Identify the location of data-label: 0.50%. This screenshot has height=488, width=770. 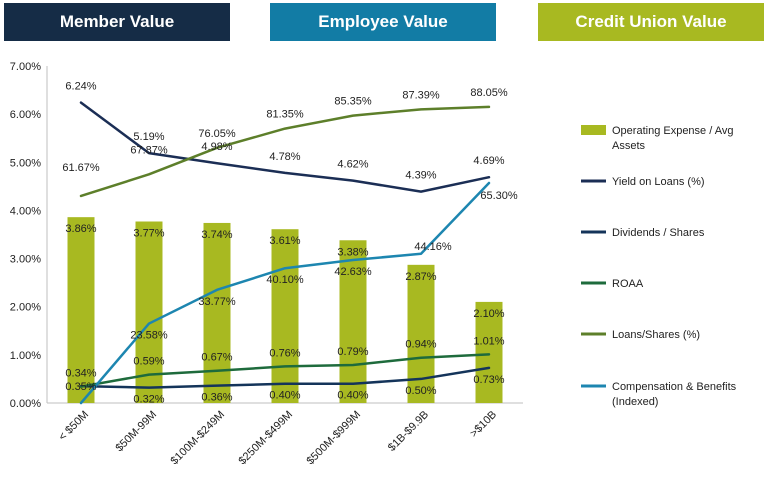
(420, 391).